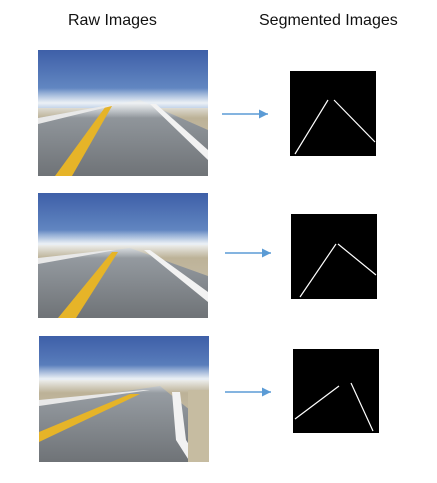 Image resolution: width=437 pixels, height=483 pixels. Describe the element at coordinates (112, 20) in the screenshot. I see `raw-images-heading: Raw Images` at that location.